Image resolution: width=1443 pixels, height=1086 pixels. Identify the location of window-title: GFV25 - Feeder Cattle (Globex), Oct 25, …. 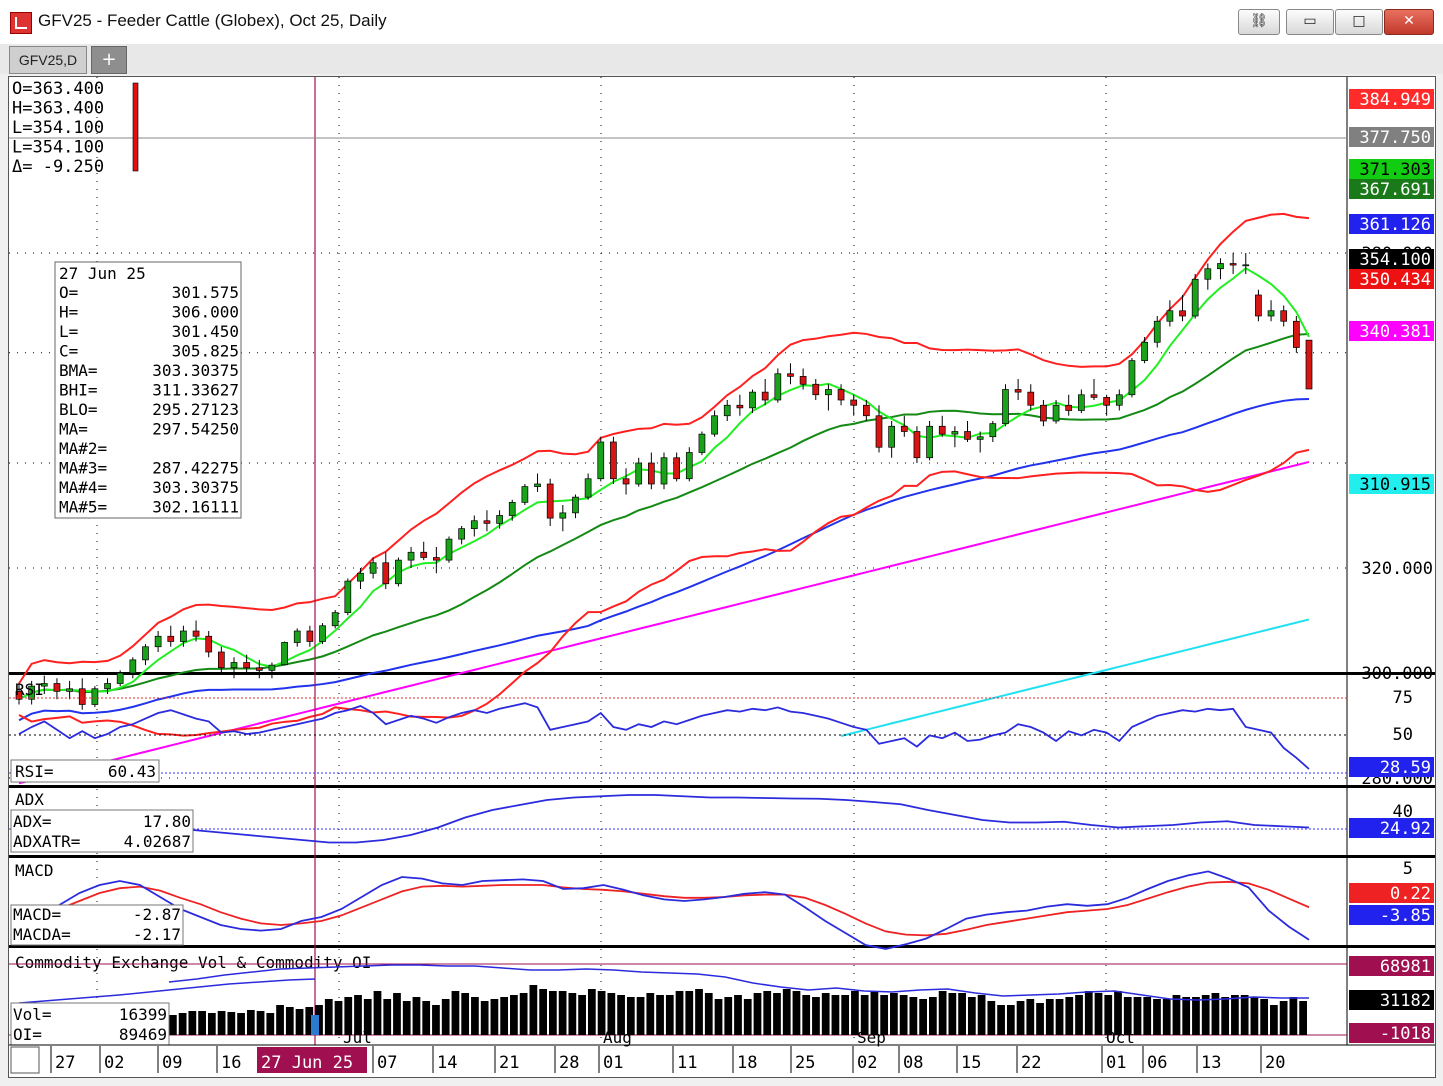
(212, 20).